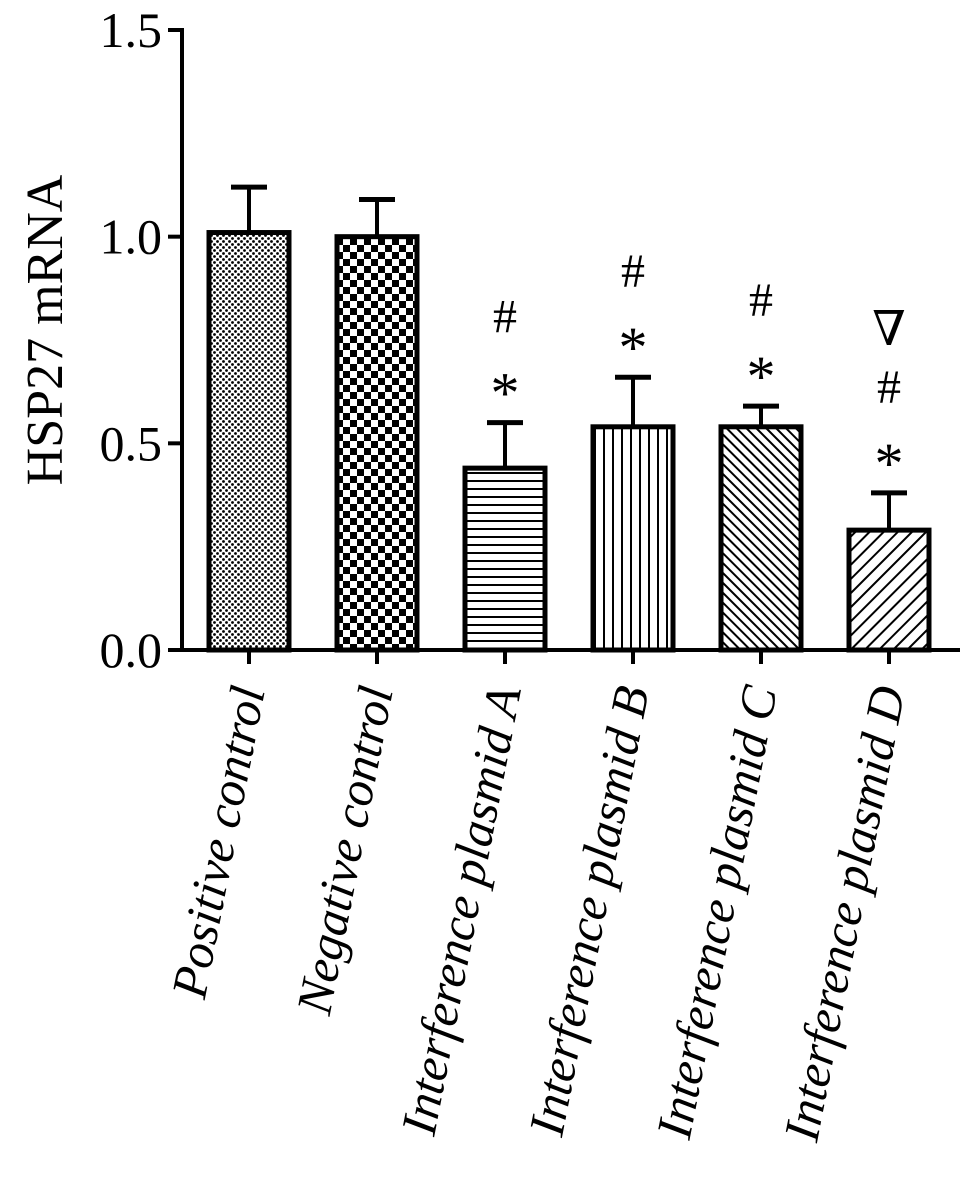 This screenshot has height=1201, width=969. Describe the element at coordinates (716, 912) in the screenshot. I see `x-tick-label: Interference plasmid C` at that location.